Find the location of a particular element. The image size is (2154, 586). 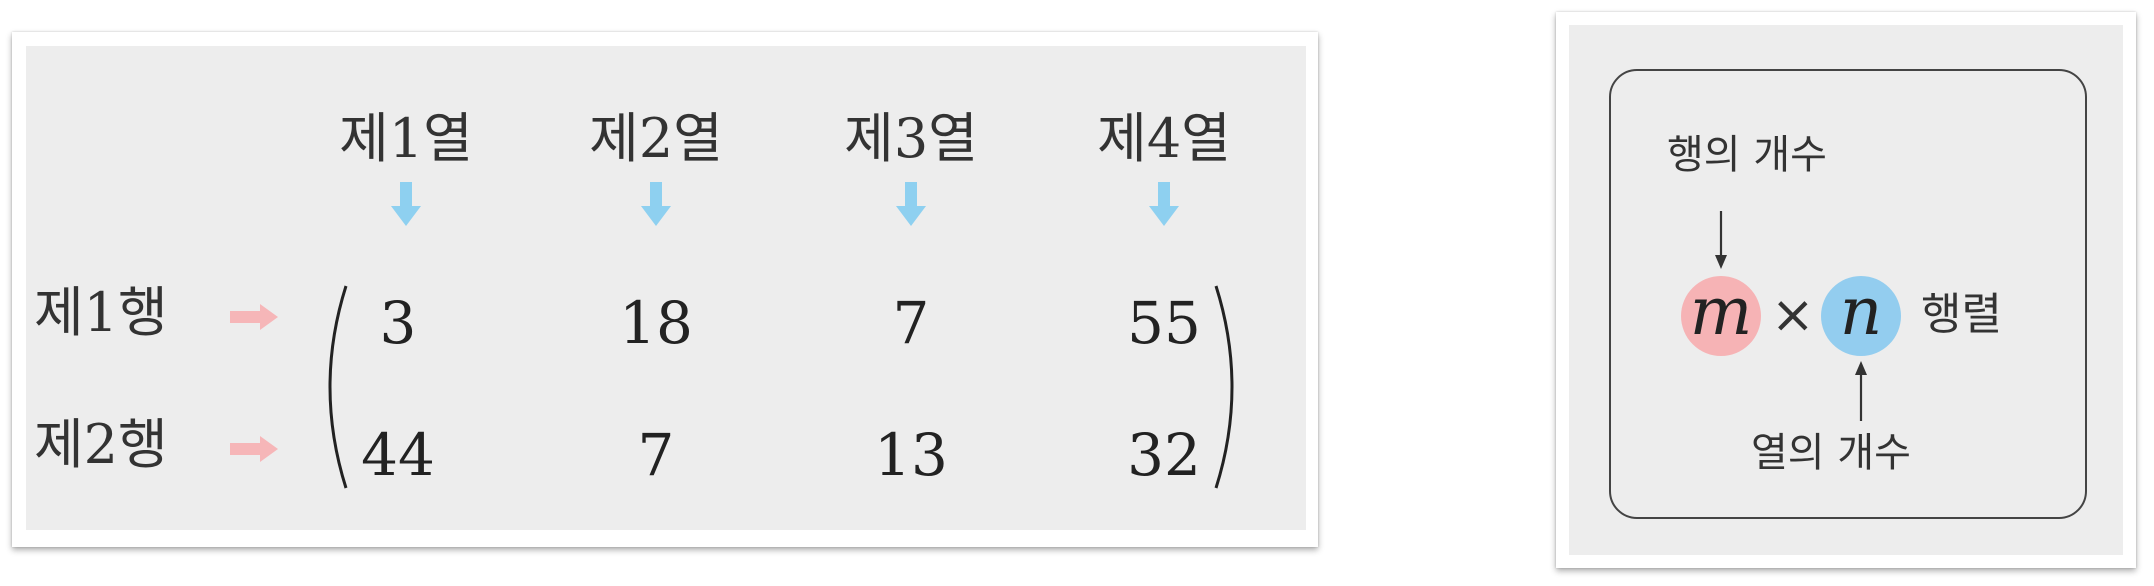

column-header-4: 제4열 is located at coordinates (1164, 138).